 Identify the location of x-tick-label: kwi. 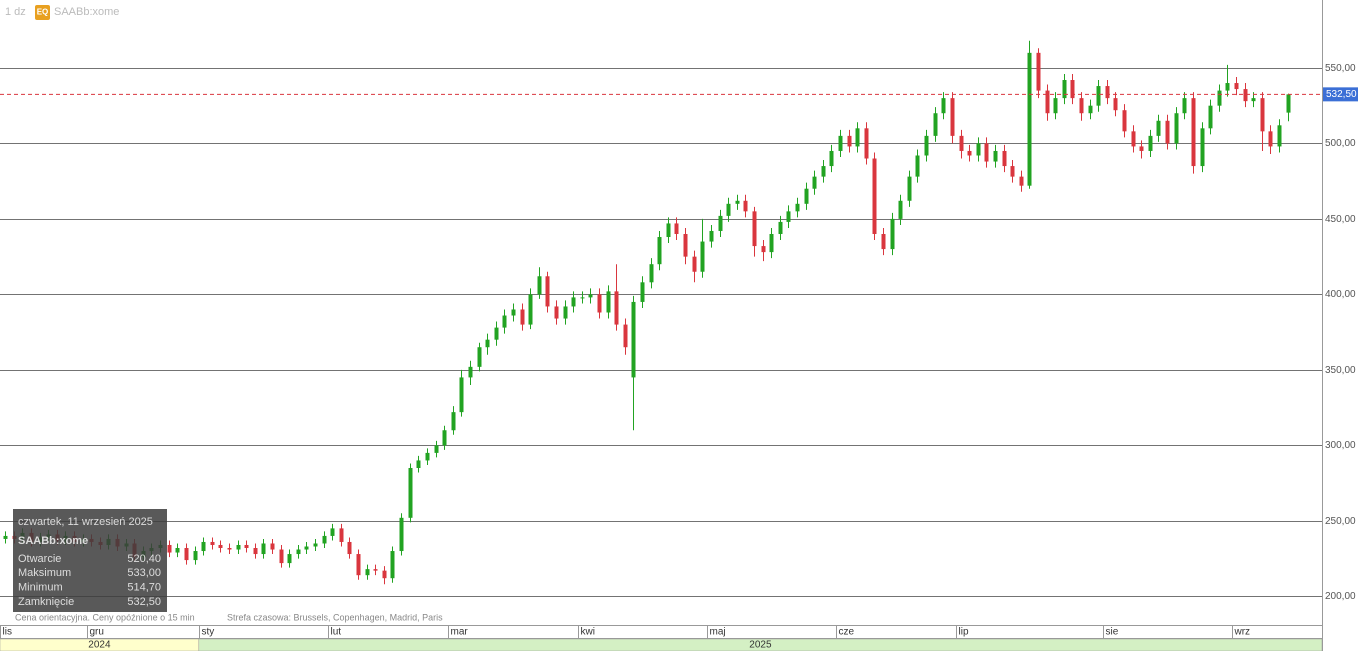
(588, 632).